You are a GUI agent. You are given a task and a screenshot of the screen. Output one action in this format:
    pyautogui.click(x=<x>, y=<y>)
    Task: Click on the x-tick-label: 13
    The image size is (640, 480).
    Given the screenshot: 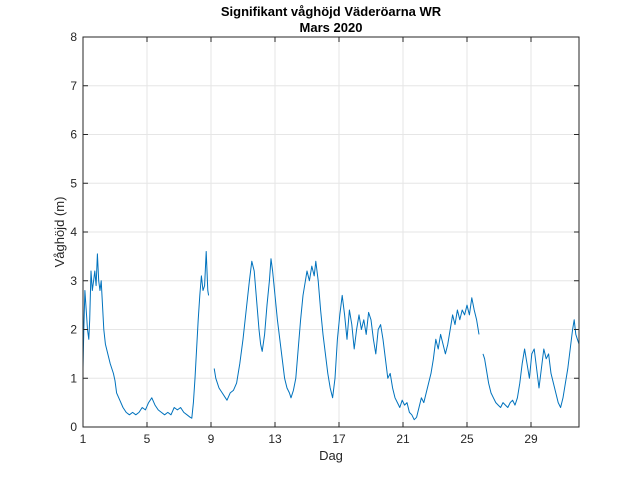 What is the action you would take?
    pyautogui.click(x=275, y=439)
    